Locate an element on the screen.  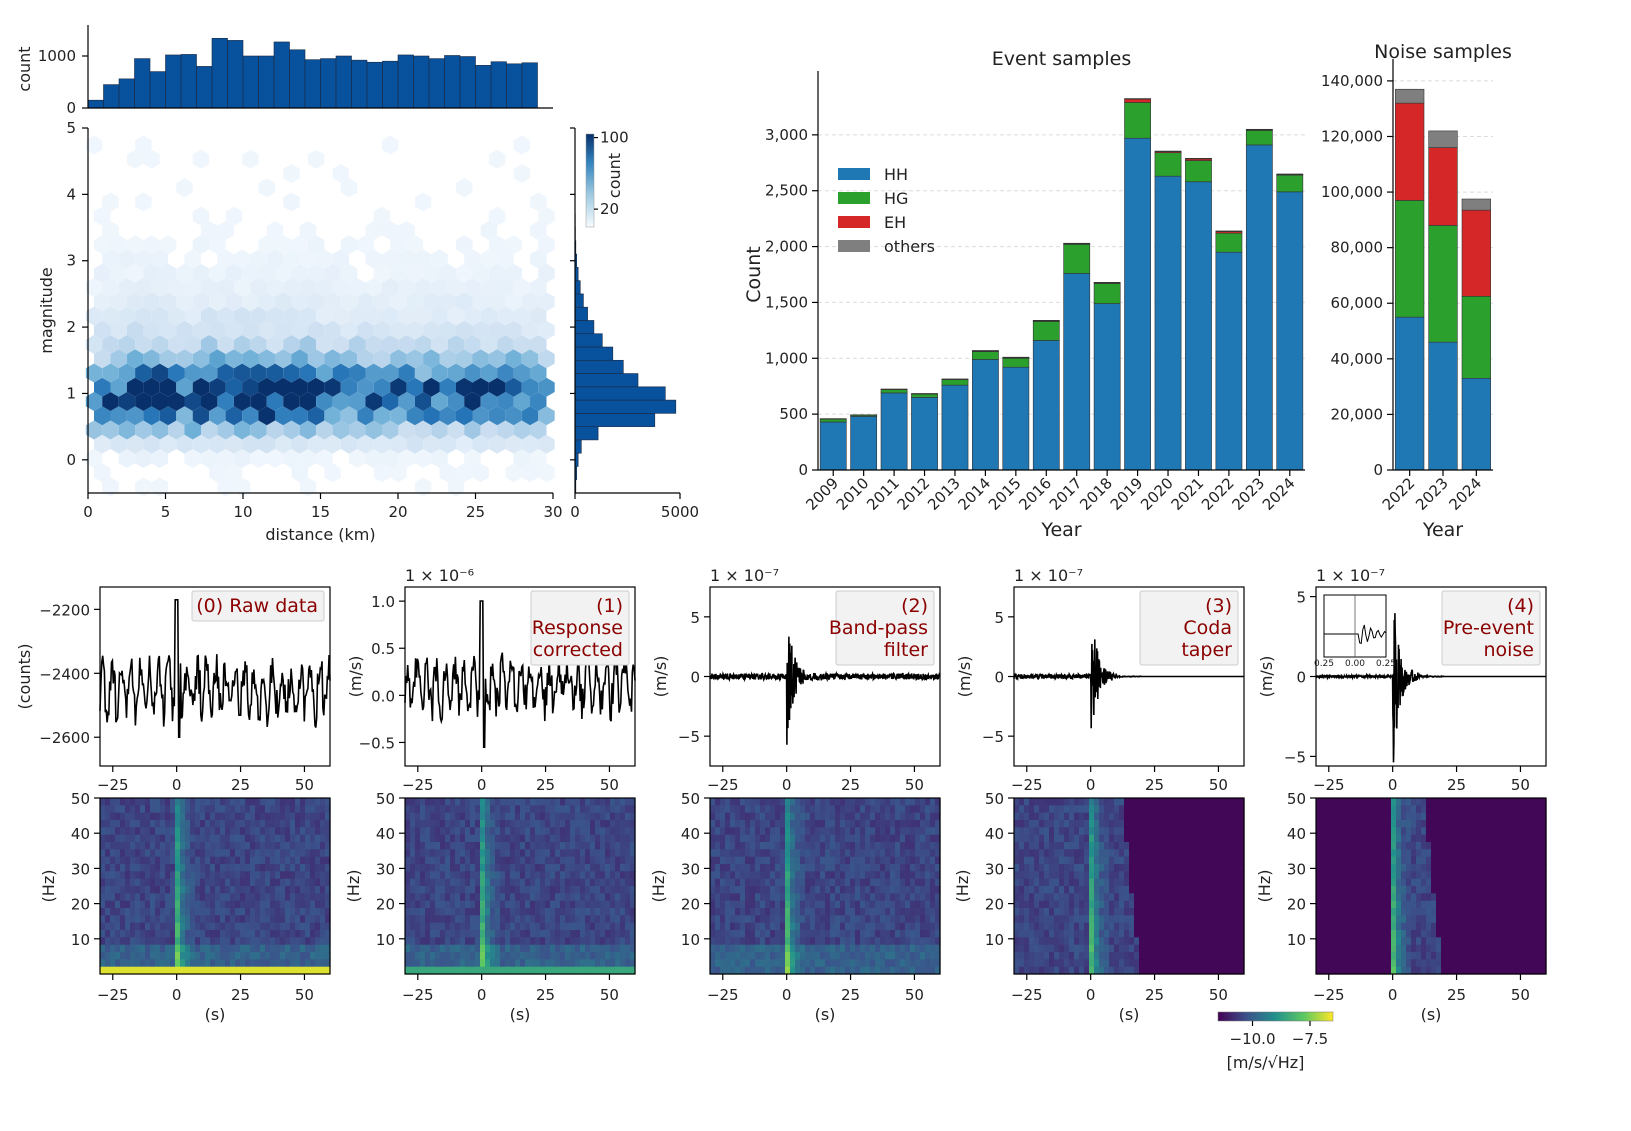
top-hist-bar is located at coordinates (498, 85).